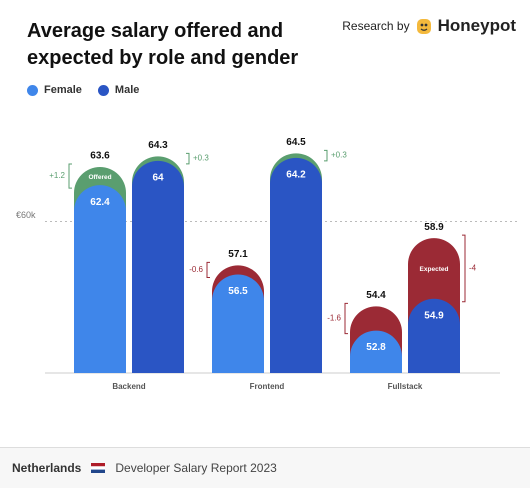  I want to click on offered-label: 64, so click(158, 178).